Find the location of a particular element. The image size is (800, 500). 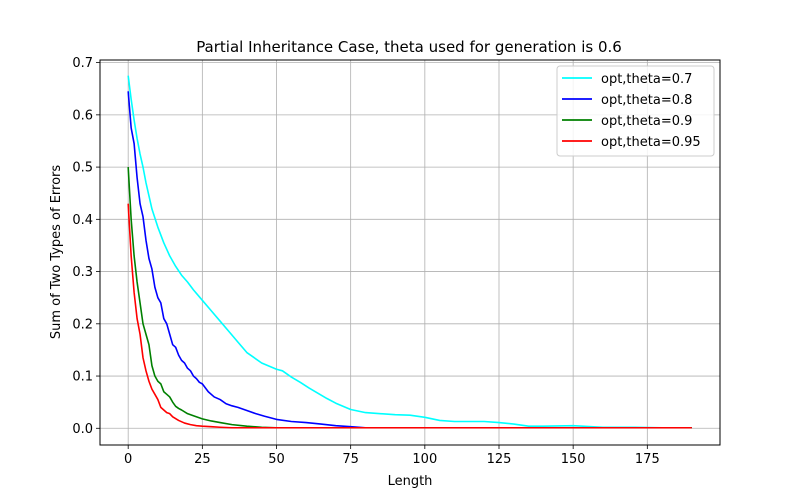

x-tick-label: 25 is located at coordinates (202, 459).